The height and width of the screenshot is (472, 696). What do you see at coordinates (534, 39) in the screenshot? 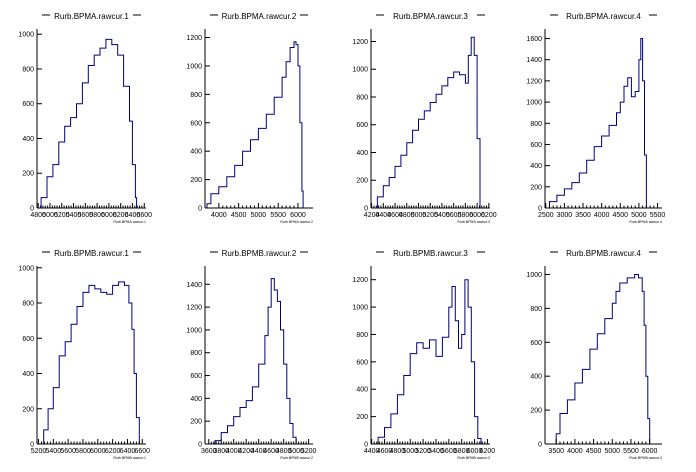
I see `y-tick-label: 1600` at bounding box center [534, 39].